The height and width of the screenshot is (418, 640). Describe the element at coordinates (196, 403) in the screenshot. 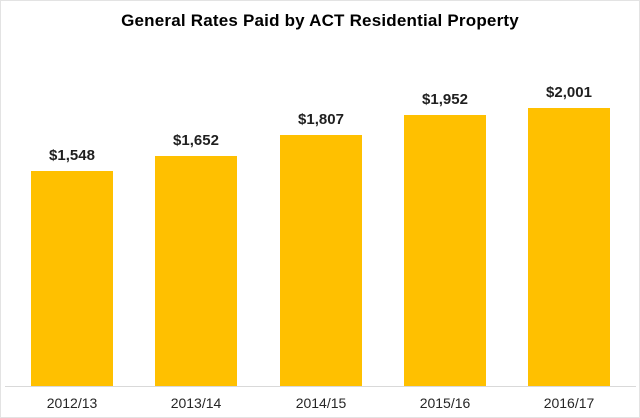

I see `x-axis-tick-label: 2013/14` at that location.